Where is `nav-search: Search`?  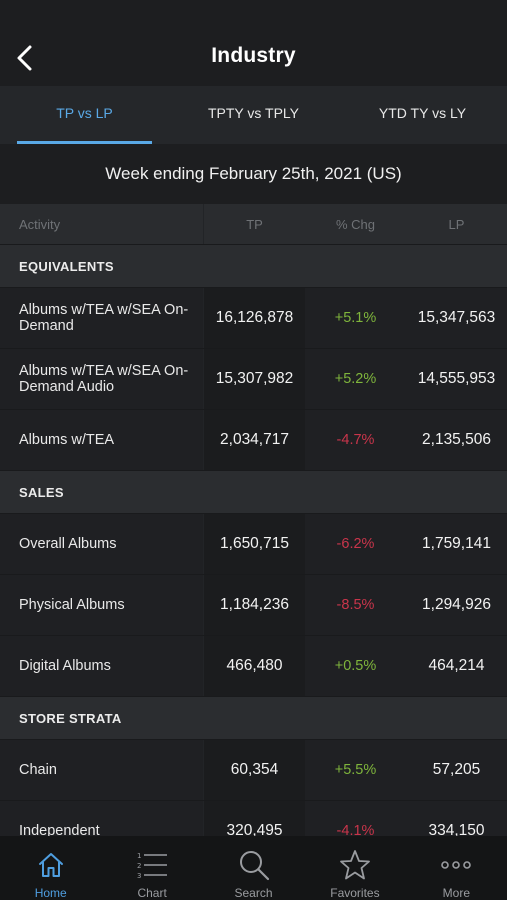 nav-search: Search is located at coordinates (253, 868).